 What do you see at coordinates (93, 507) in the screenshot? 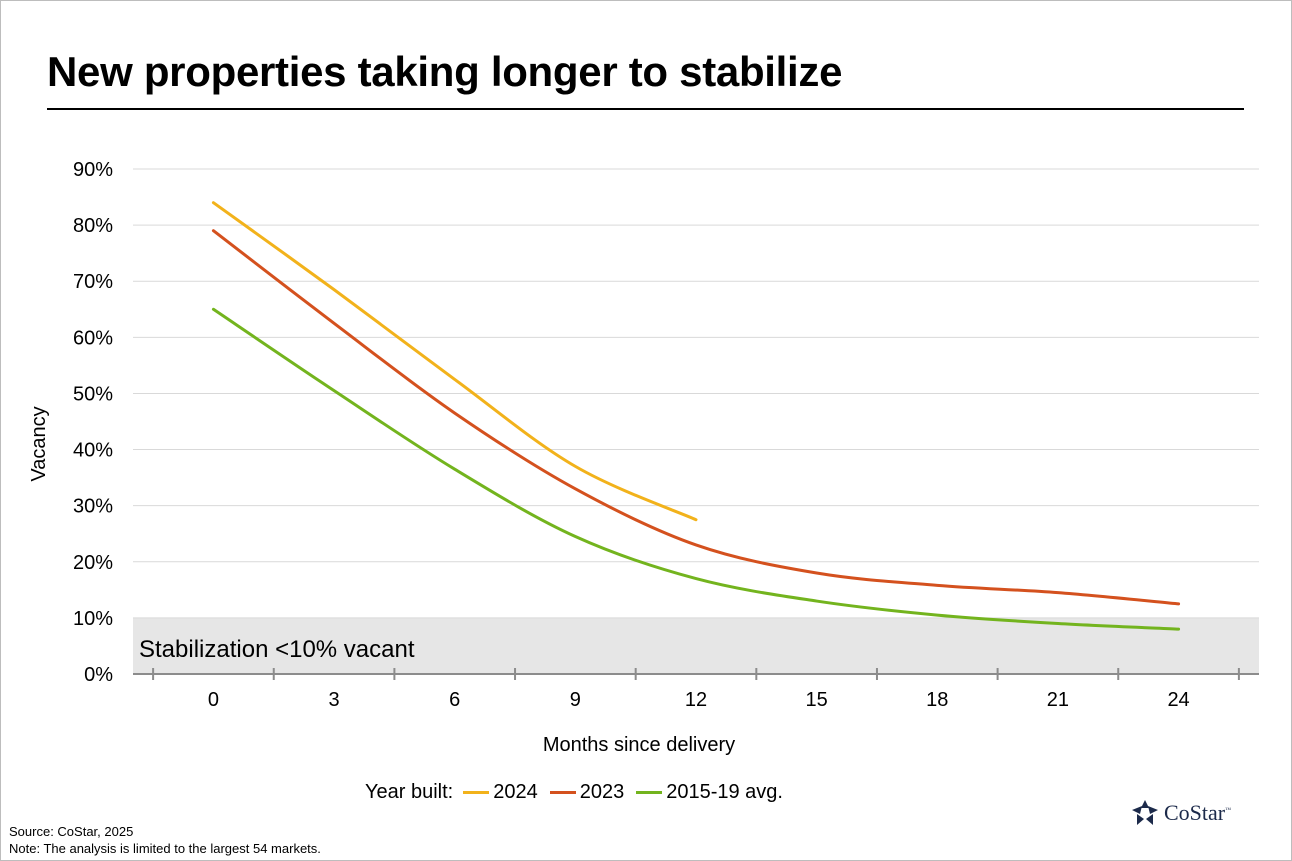
I see `y-tick-label: 30%` at bounding box center [93, 507].